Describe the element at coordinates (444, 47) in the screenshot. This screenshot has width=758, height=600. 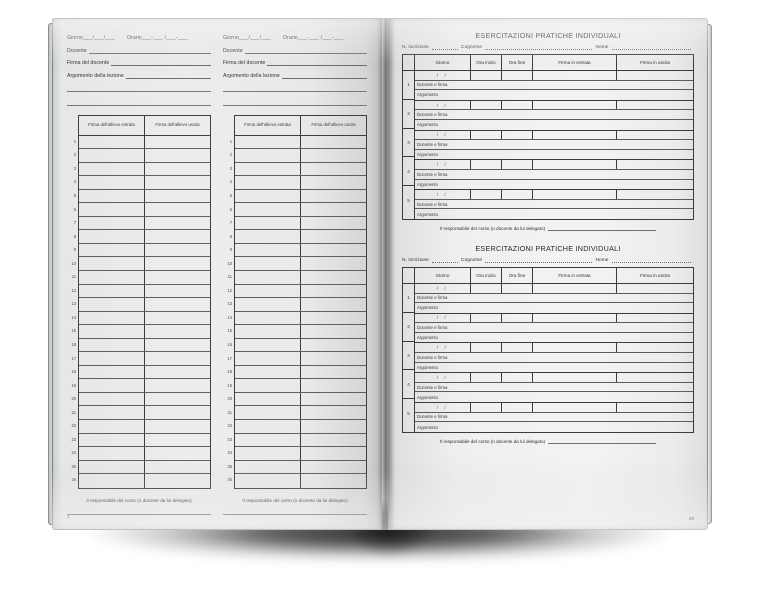
I see `iscrizione-write-line` at that location.